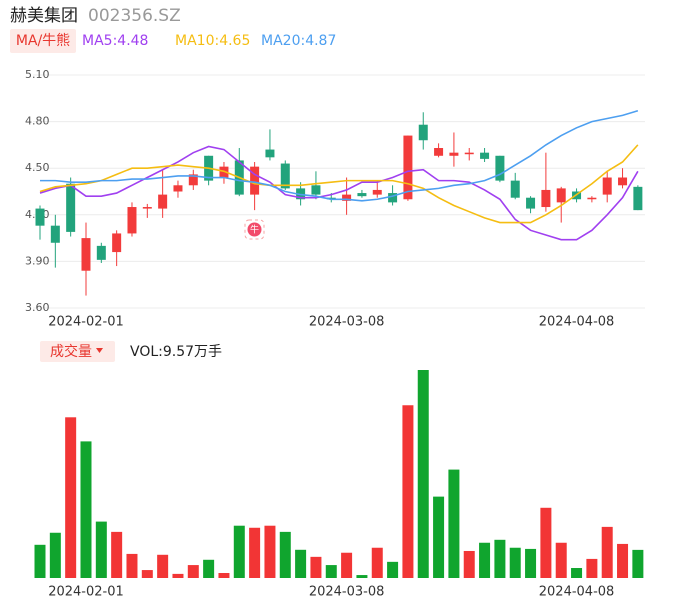 The image size is (686, 606). What do you see at coordinates (298, 41) in the screenshot?
I see `legend-entry: MA20:4.87` at bounding box center [298, 41].